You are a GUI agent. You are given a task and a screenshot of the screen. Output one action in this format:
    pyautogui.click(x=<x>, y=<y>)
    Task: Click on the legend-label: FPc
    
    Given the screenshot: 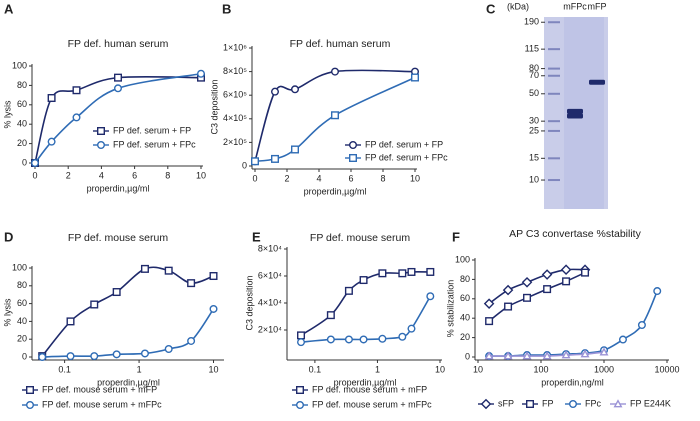 What is the action you would take?
    pyautogui.click(x=593, y=403)
    